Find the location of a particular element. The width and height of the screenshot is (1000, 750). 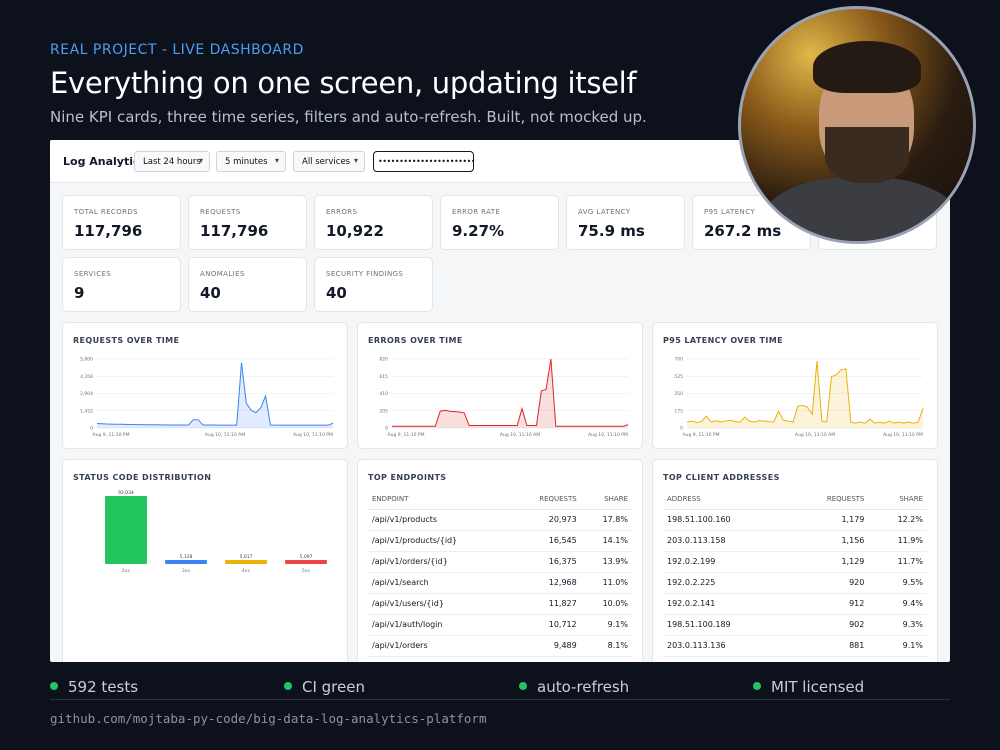

requests-cell: 881 is located at coordinates (828, 659).